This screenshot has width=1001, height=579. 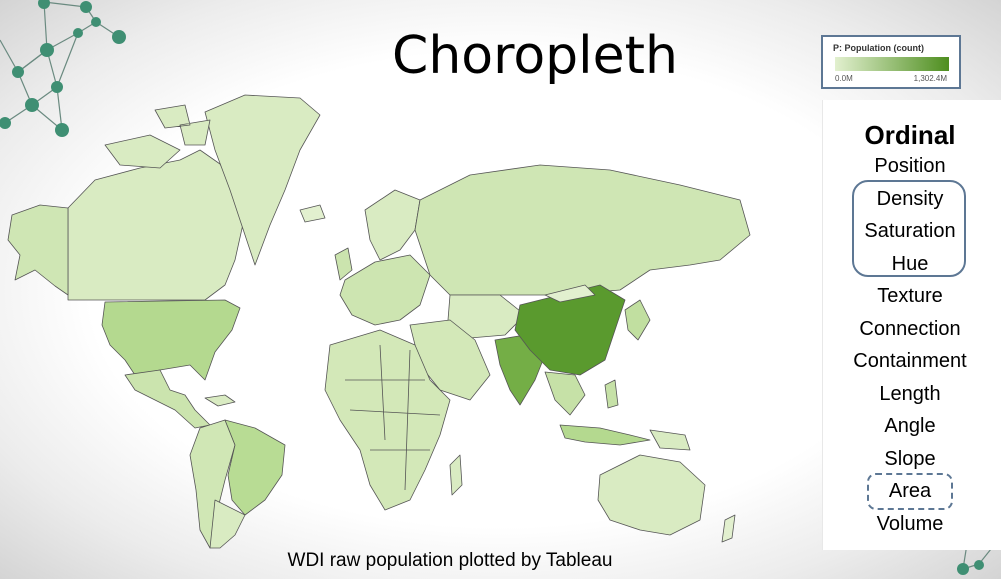 I want to click on region-japan, so click(x=637, y=320).